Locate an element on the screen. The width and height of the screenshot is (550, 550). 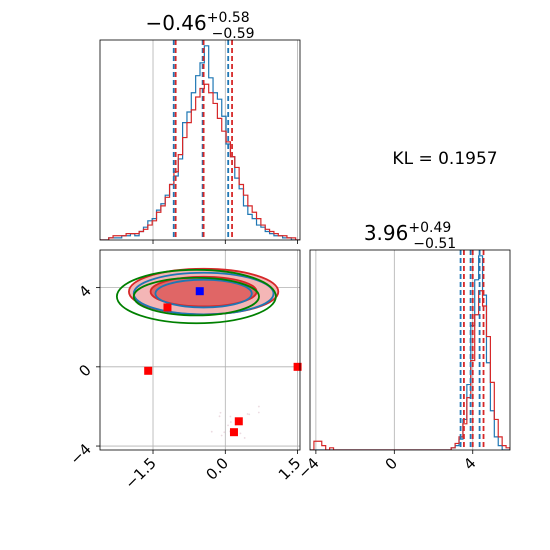
x-tick-label-1: 0.0 is located at coordinates (218, 469).